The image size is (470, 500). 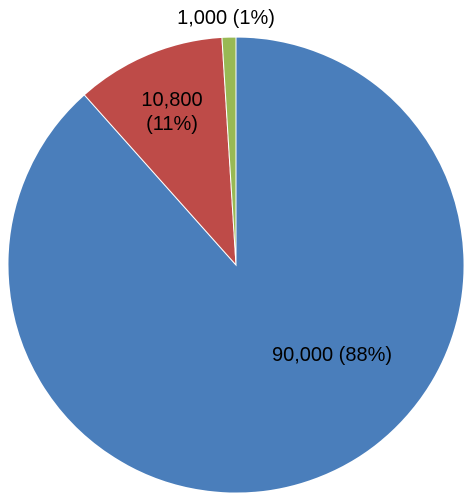 I want to click on pie-slice, so click(x=229, y=151).